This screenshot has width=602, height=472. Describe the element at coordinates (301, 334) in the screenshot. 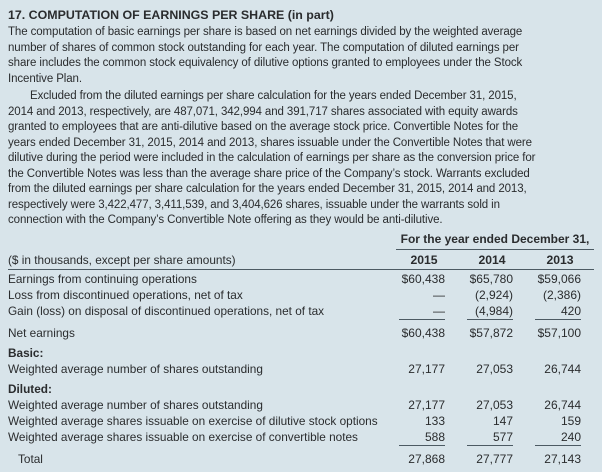

I see `table-row: Net earnings $60,438 $57,872 $57,100` at that location.